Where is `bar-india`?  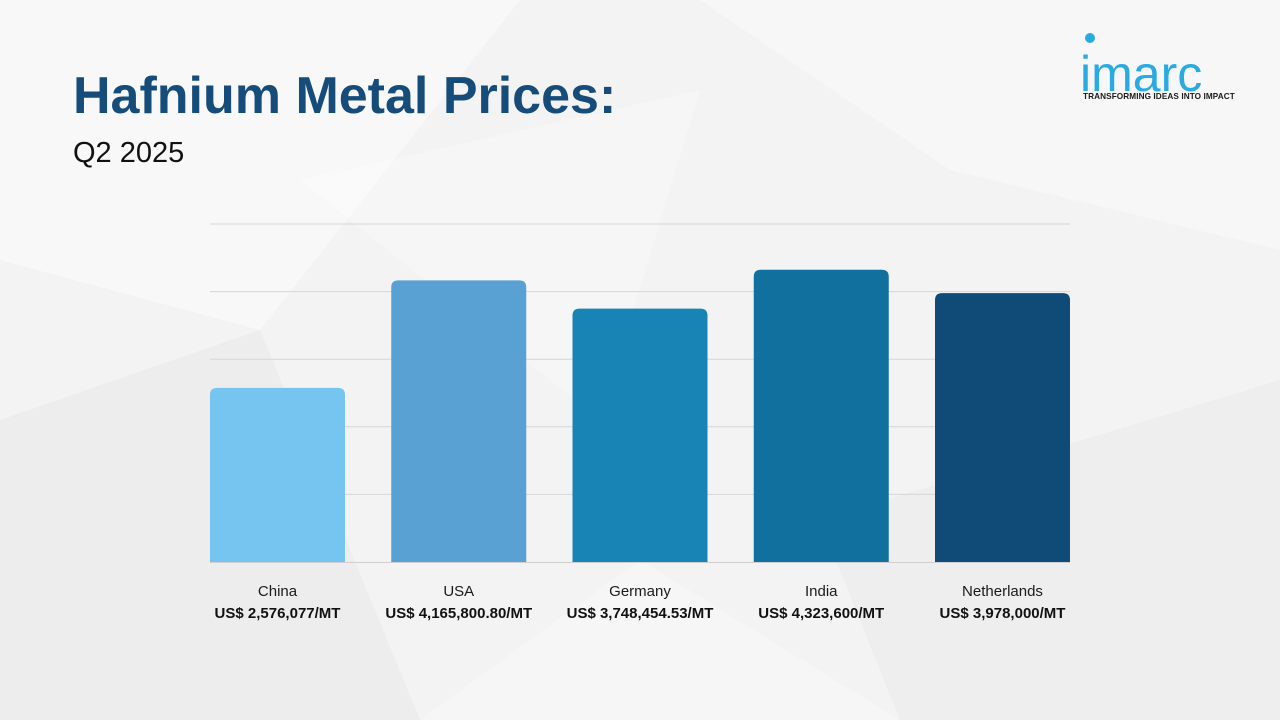
bar-india is located at coordinates (821, 415).